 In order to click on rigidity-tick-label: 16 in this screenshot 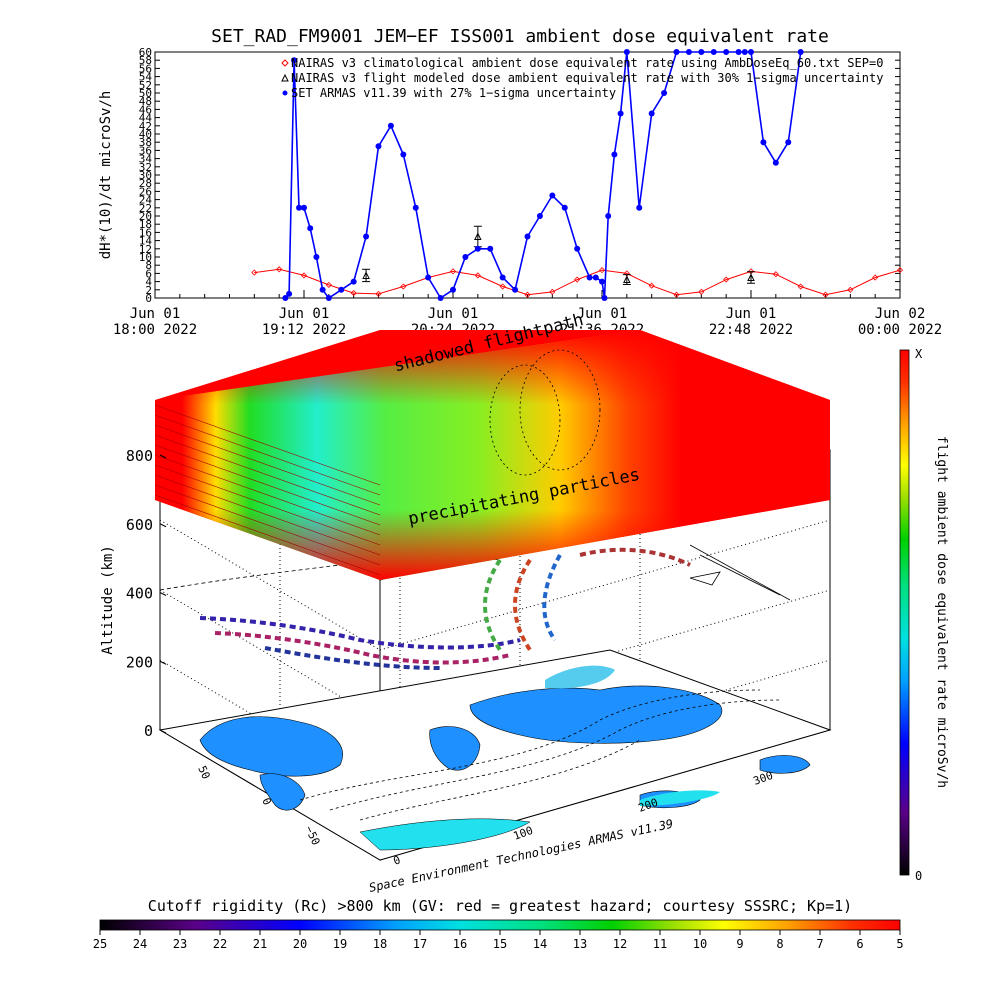, I will do `click(460, 944)`.